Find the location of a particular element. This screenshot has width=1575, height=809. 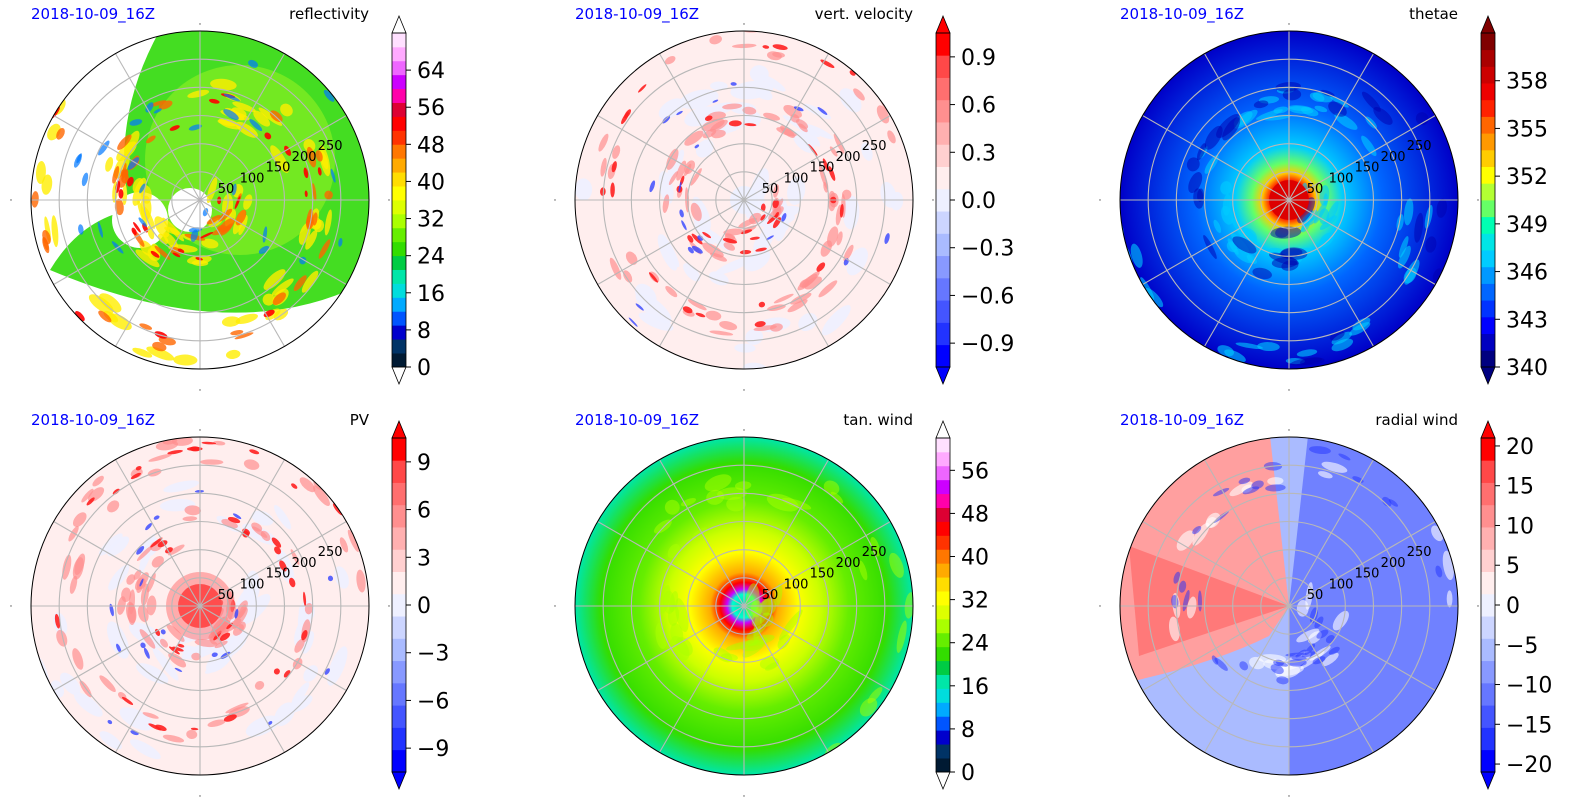

polar-grid is located at coordinates (744, 606).